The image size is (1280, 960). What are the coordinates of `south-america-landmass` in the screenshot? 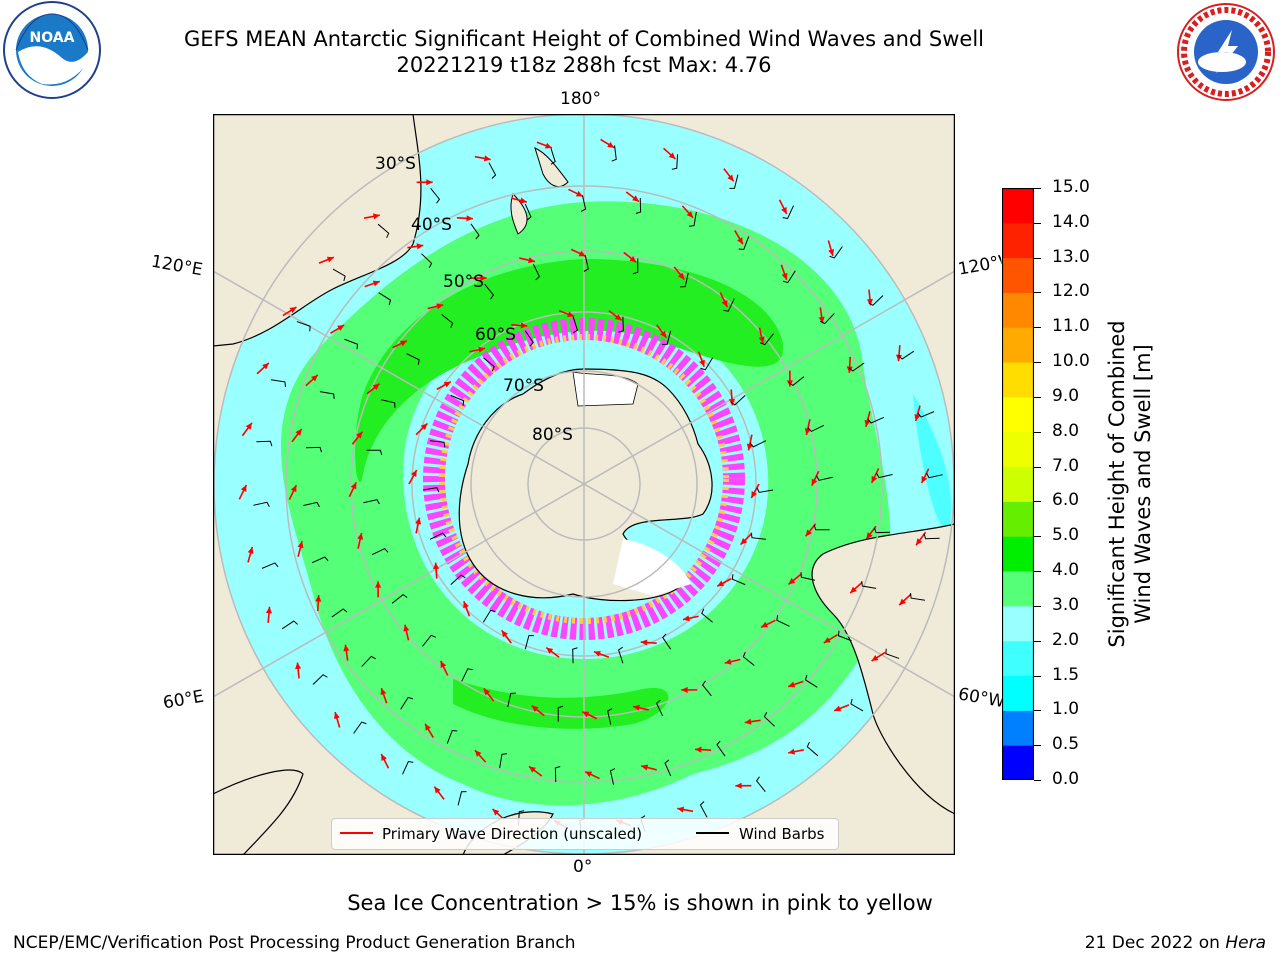 It's located at (883, 669).